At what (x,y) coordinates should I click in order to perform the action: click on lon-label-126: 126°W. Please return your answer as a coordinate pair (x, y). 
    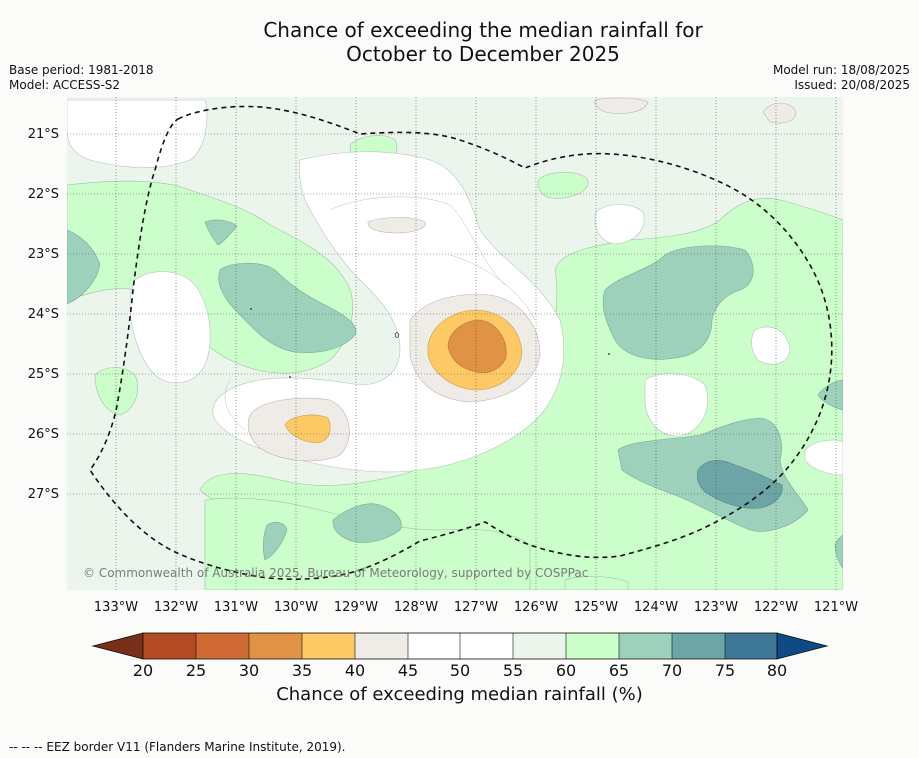
    Looking at the image, I should click on (536, 607).